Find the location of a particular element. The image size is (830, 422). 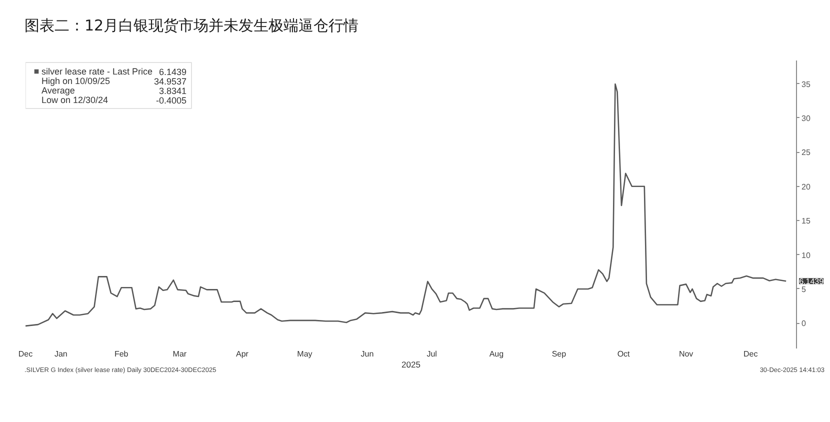

annotation: -0.4005 is located at coordinates (171, 101).